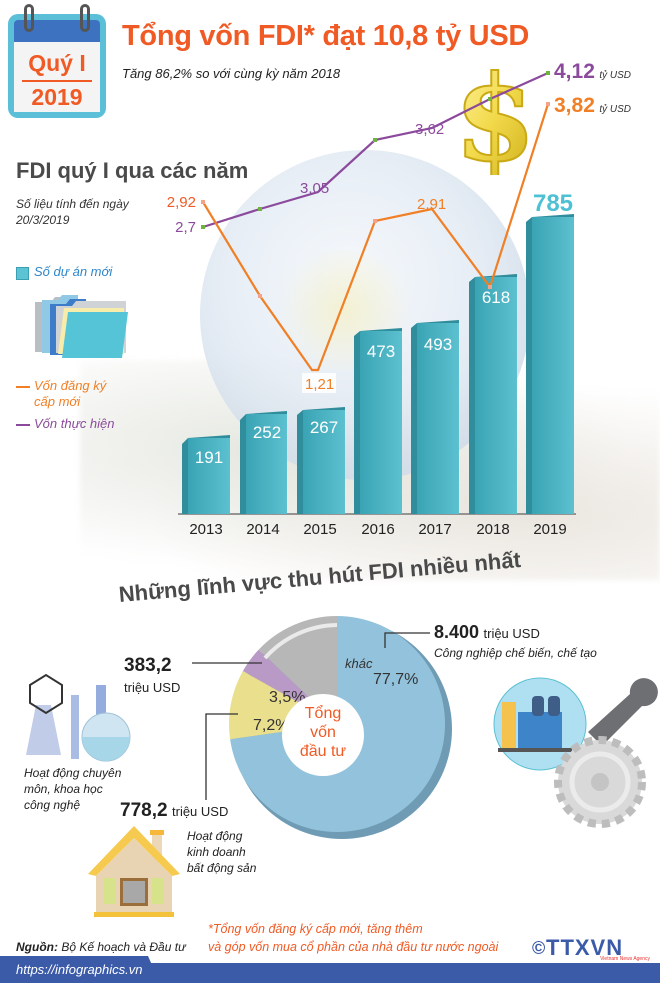 The height and width of the screenshot is (983, 660). What do you see at coordinates (73, 271) in the screenshot?
I see `legend-label-projects: Số dự án mới` at bounding box center [73, 271].